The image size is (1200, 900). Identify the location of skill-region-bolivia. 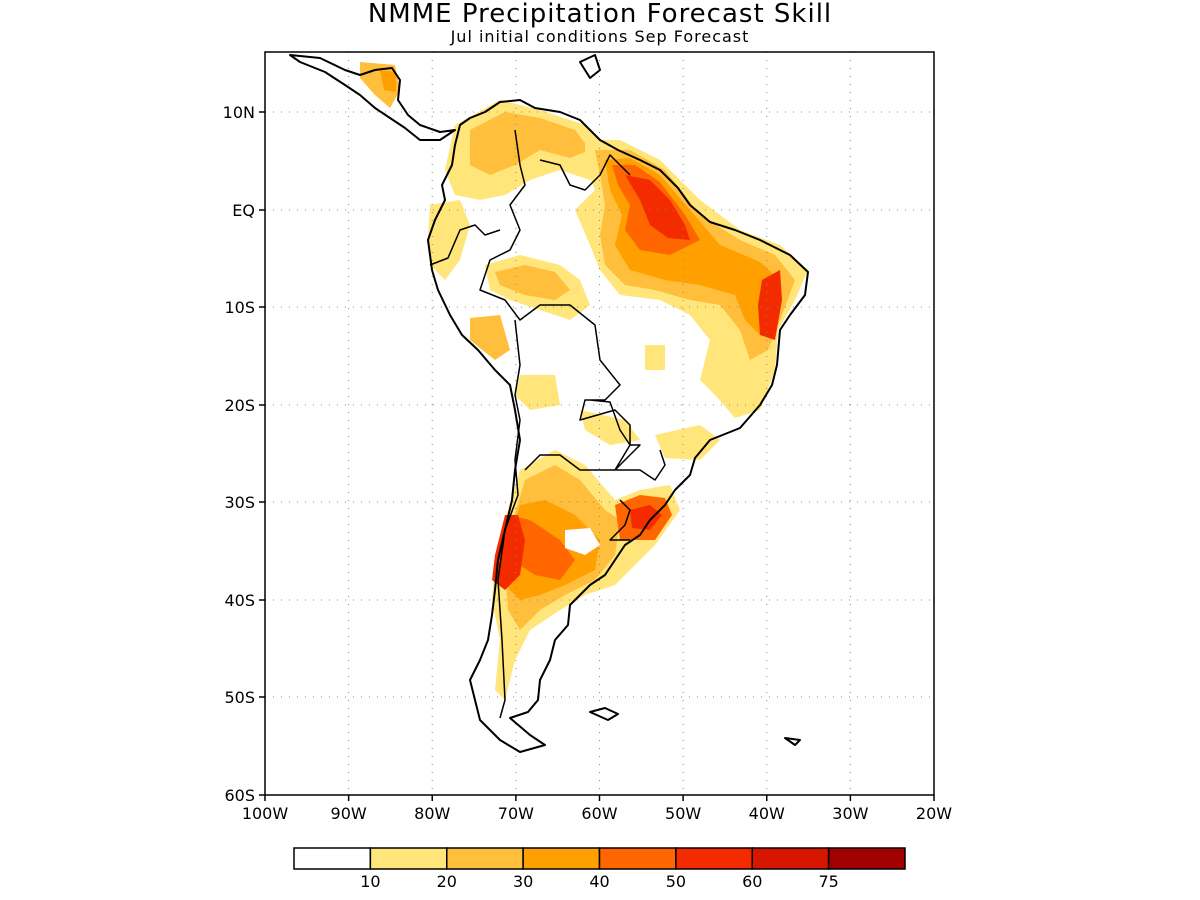
(537, 392).